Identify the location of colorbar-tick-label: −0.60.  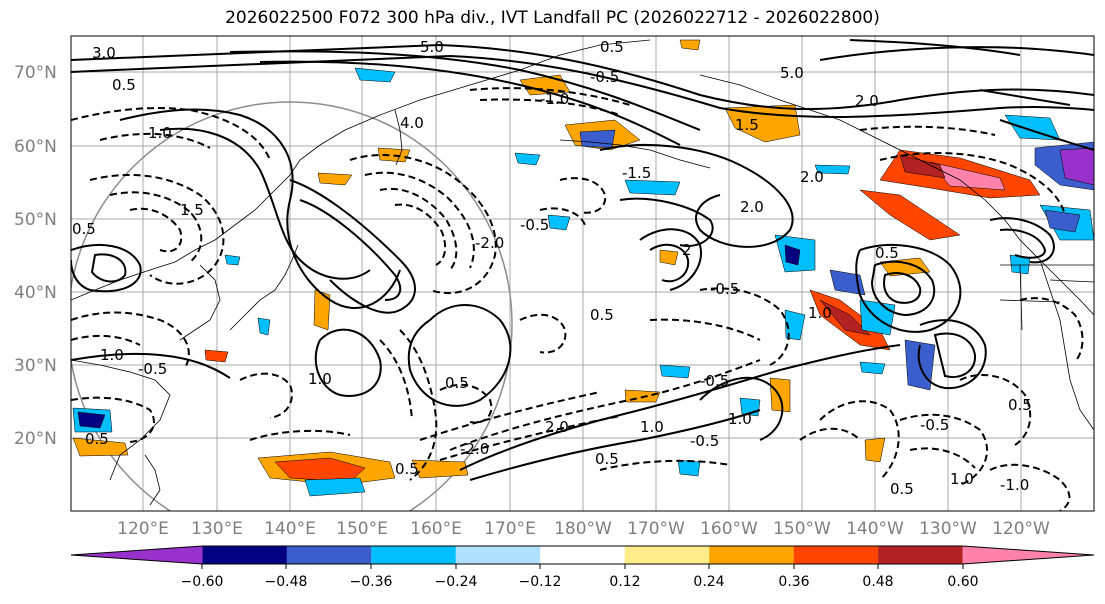
(202, 582).